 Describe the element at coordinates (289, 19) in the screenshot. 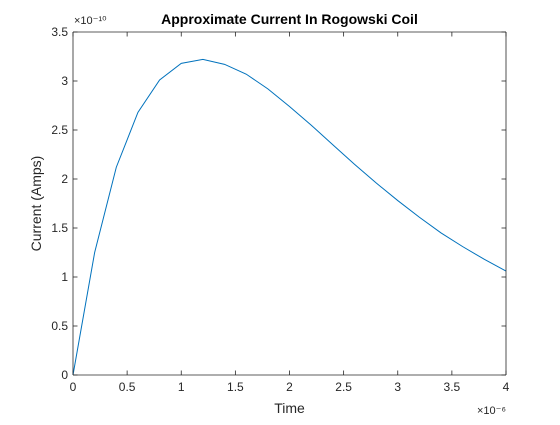

I see `chart-title: Approximate Current In Rogowski Coil` at that location.